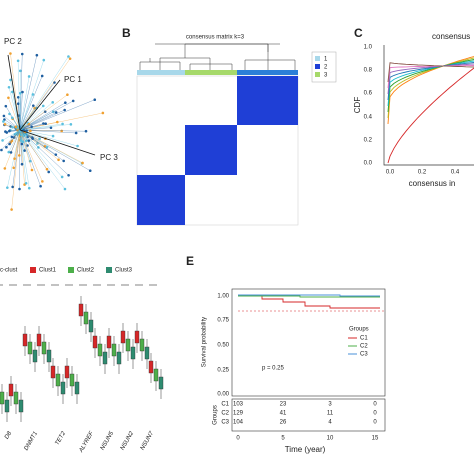 Image resolution: width=474 pixels, height=474 pixels. What do you see at coordinates (324, 67) in the screenshot?
I see `legend: 1 2 3` at bounding box center [324, 67].